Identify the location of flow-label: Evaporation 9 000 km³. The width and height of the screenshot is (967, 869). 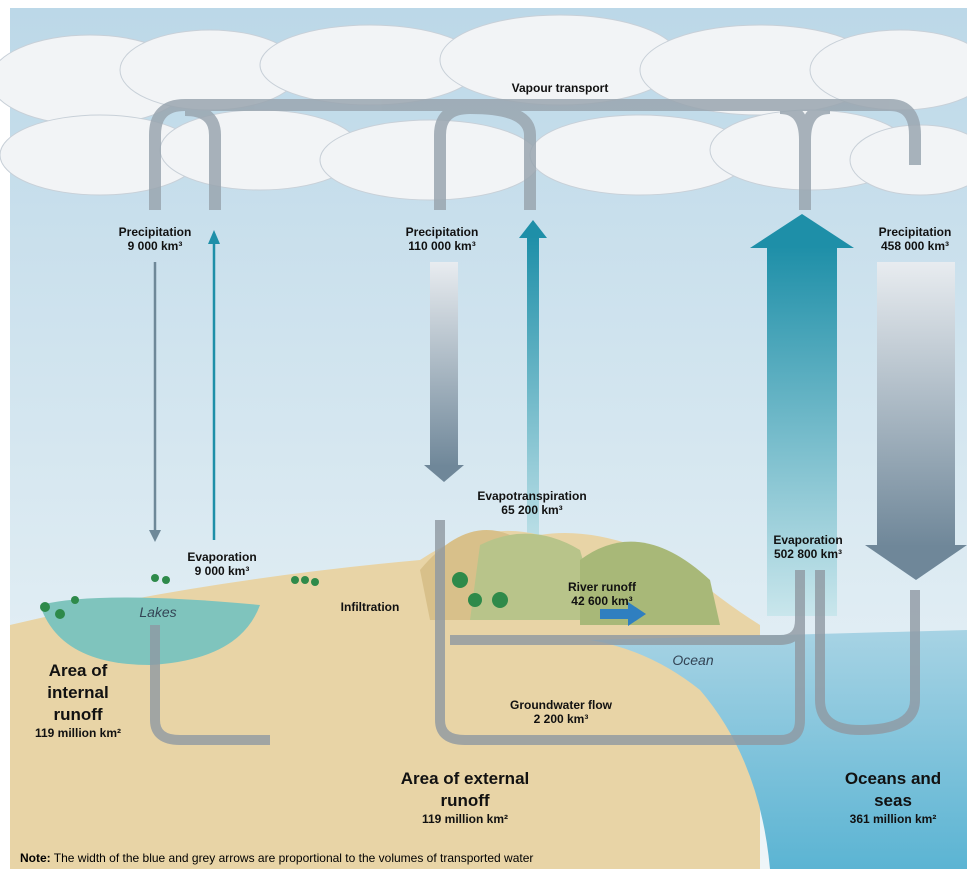
(221, 564).